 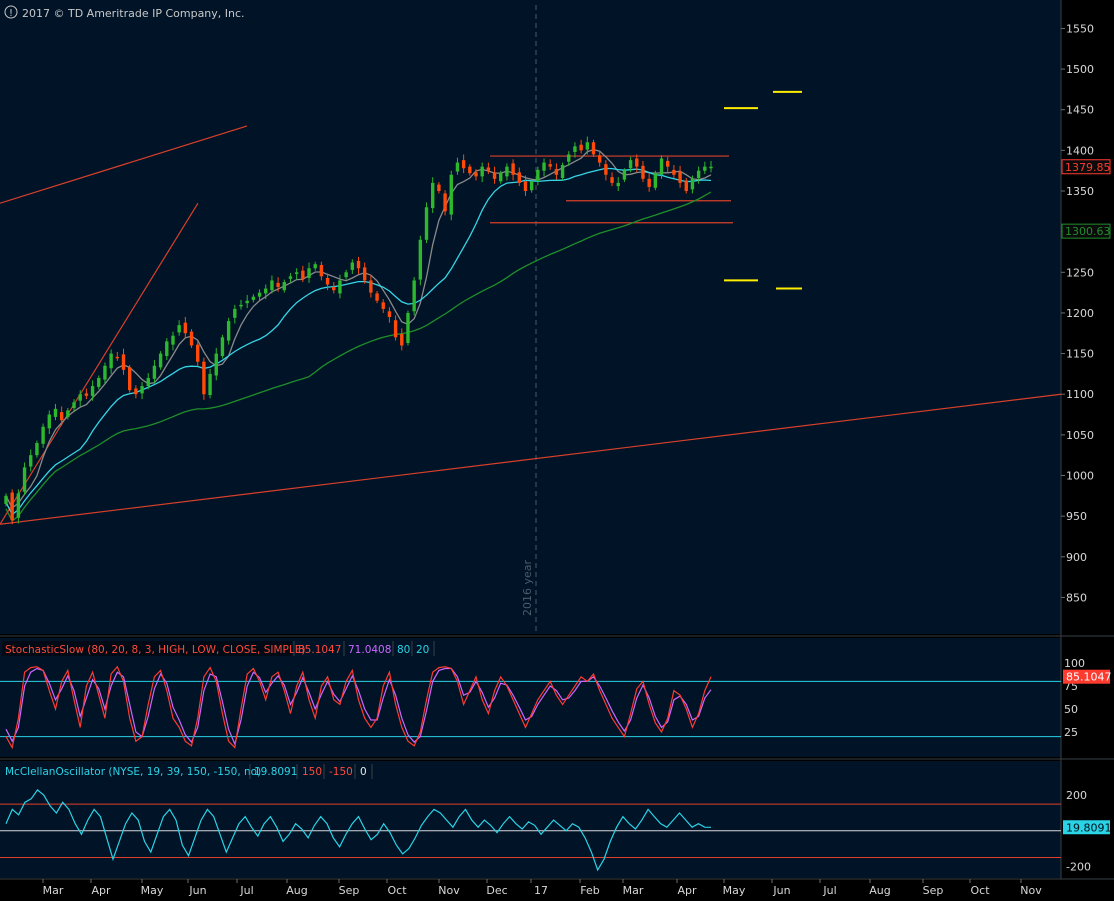 What do you see at coordinates (1031, 890) in the screenshot?
I see `time-tick-label: Nov` at bounding box center [1031, 890].